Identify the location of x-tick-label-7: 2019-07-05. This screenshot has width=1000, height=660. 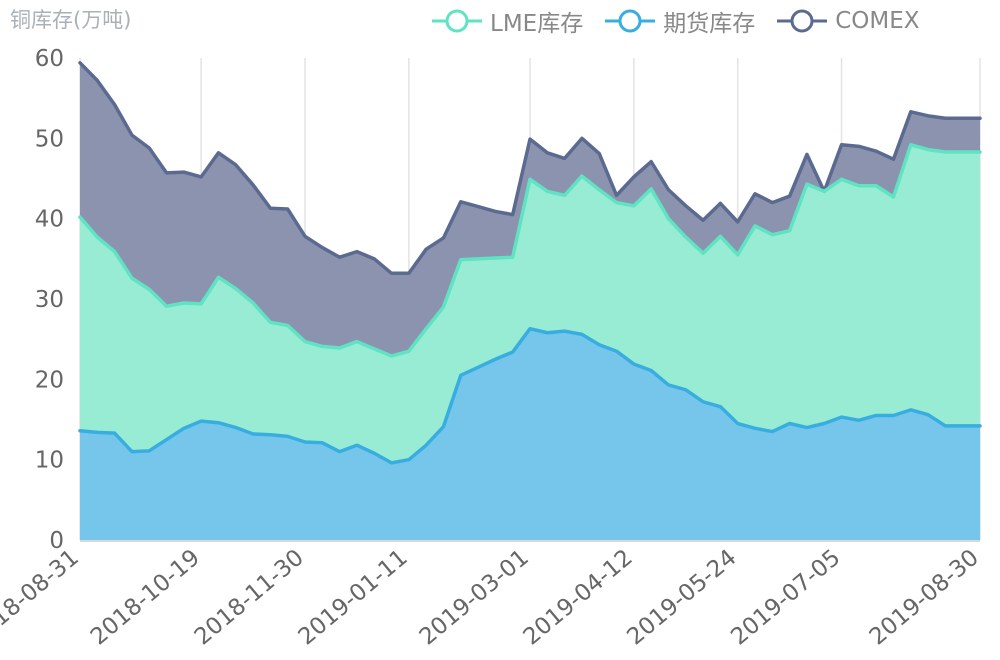
(785, 598).